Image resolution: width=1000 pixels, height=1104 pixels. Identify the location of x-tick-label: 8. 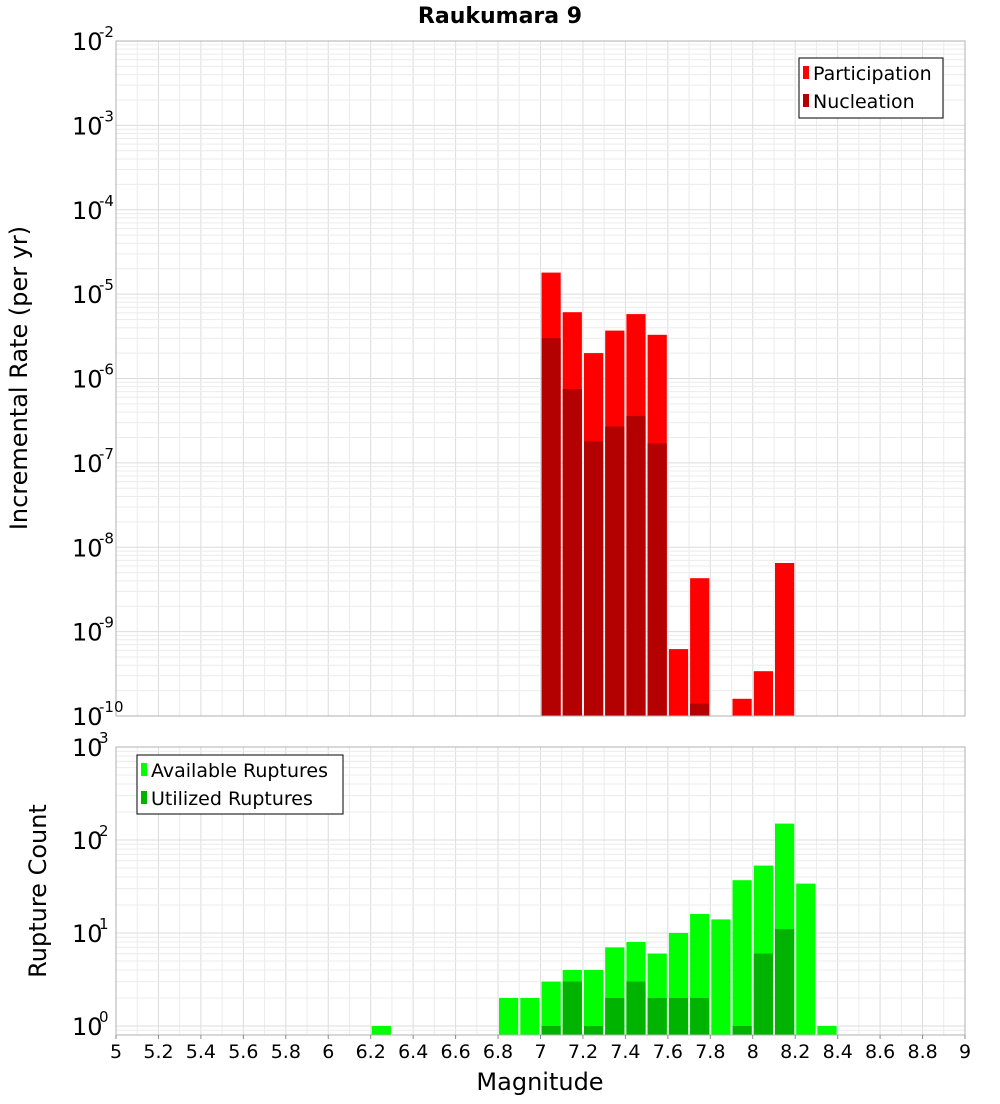
(753, 1052).